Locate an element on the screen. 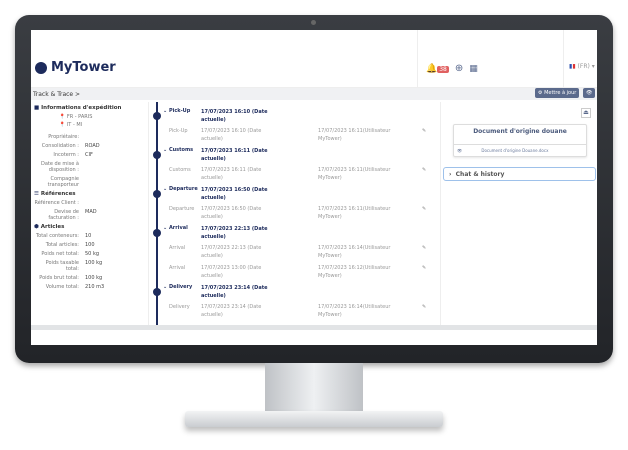 The width and height of the screenshot is (628, 450). update-button: ⚙ Mettre à jour is located at coordinates (557, 93).